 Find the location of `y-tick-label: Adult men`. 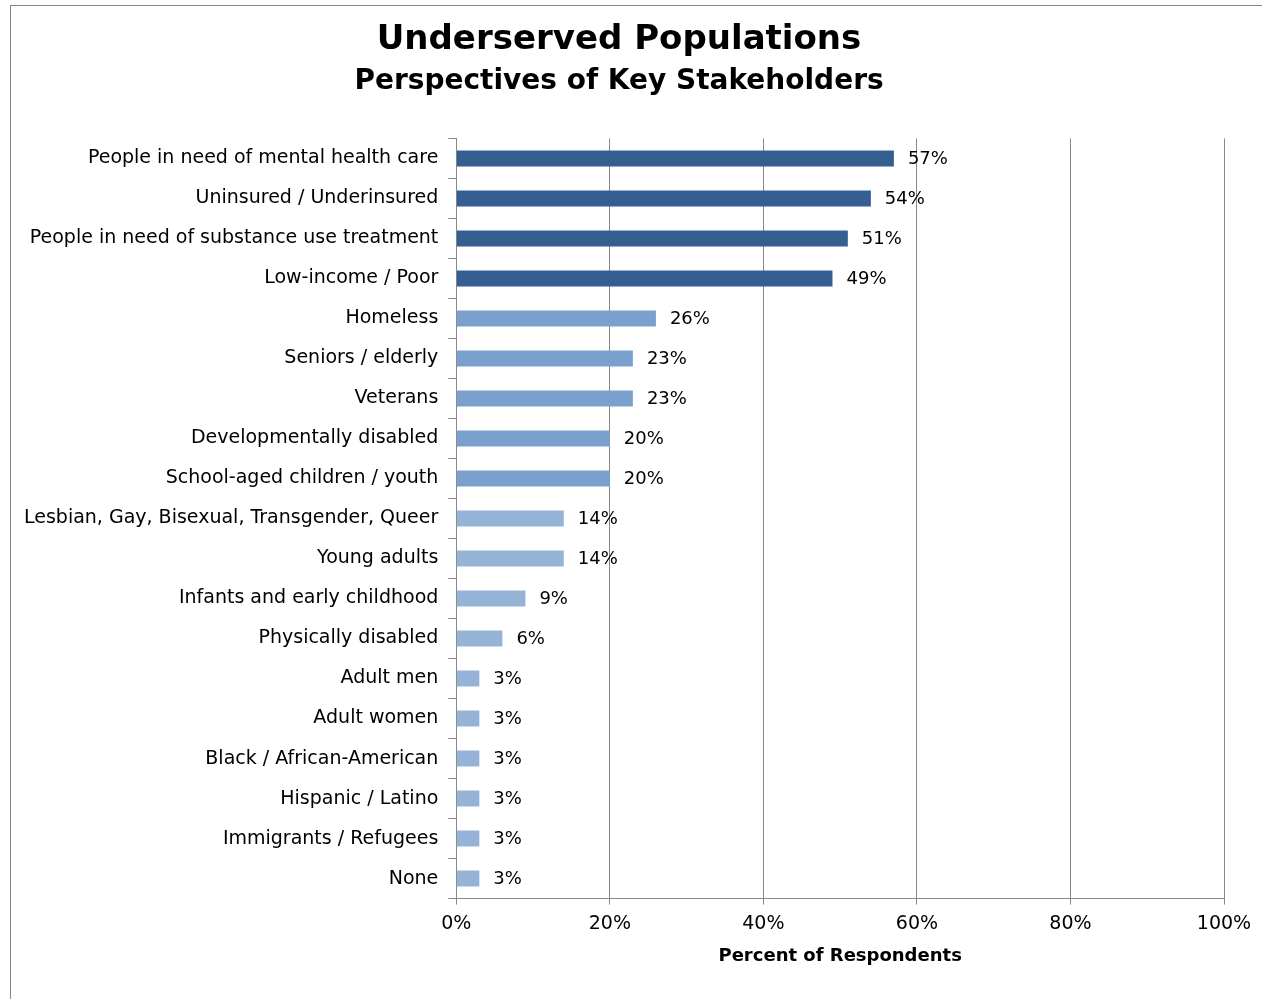

y-tick-label: Adult men is located at coordinates (389, 676).